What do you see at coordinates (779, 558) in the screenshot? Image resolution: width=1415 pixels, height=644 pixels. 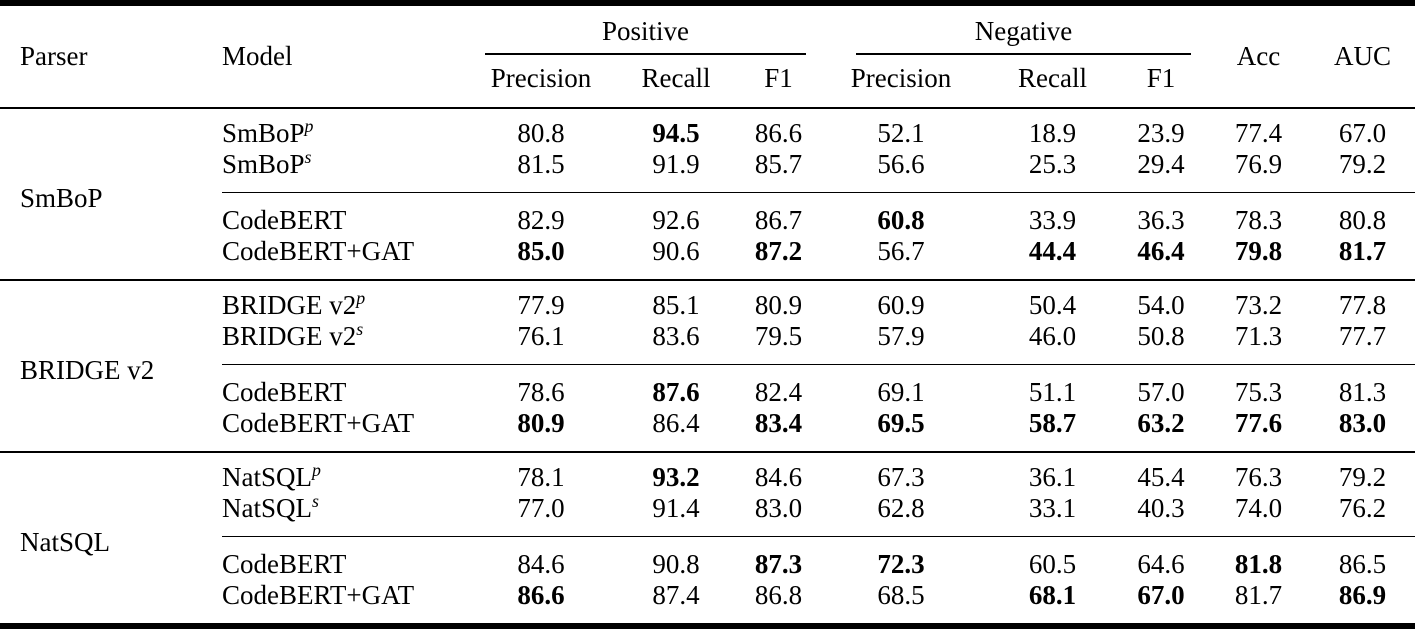 I see `cell-pos-f1: 87.3` at bounding box center [779, 558].